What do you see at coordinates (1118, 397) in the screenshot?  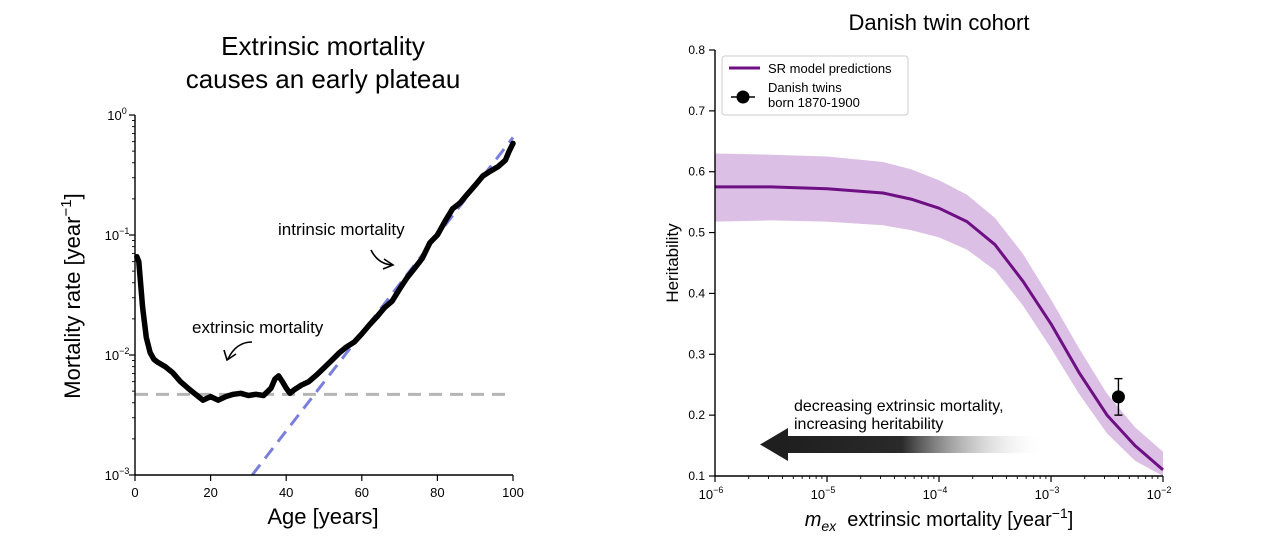 I see `twins-data-point` at bounding box center [1118, 397].